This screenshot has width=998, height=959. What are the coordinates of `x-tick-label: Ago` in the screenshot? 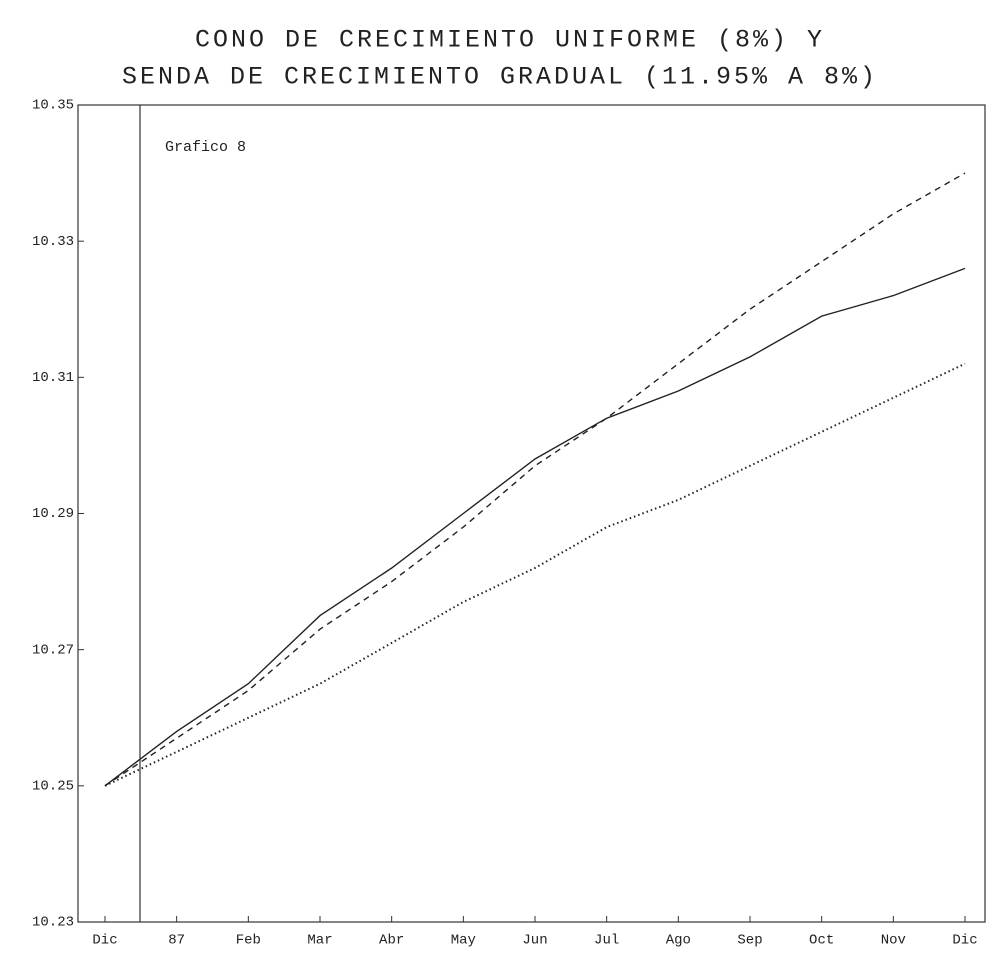 It's located at (678, 941).